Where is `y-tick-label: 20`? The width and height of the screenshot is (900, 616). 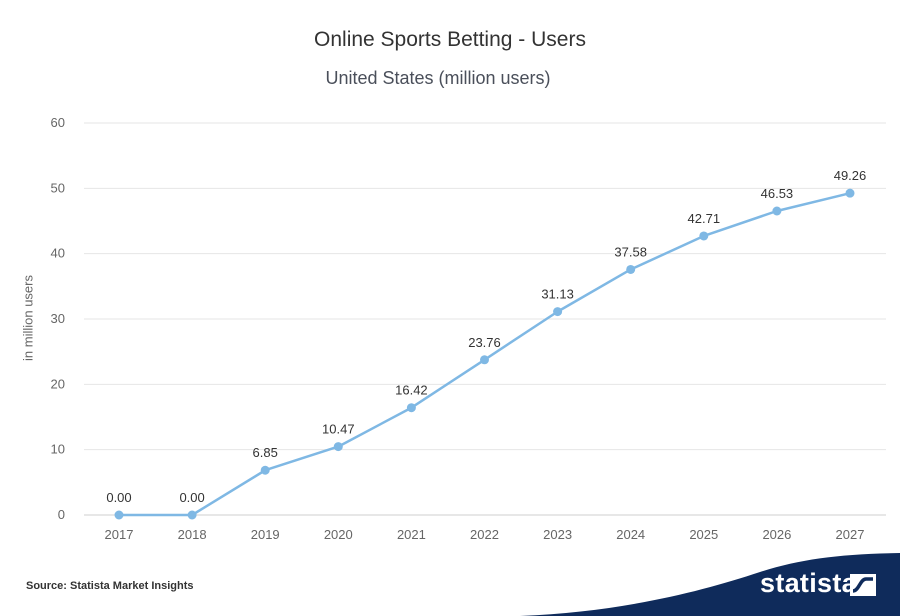
y-tick-label: 20 is located at coordinates (58, 383).